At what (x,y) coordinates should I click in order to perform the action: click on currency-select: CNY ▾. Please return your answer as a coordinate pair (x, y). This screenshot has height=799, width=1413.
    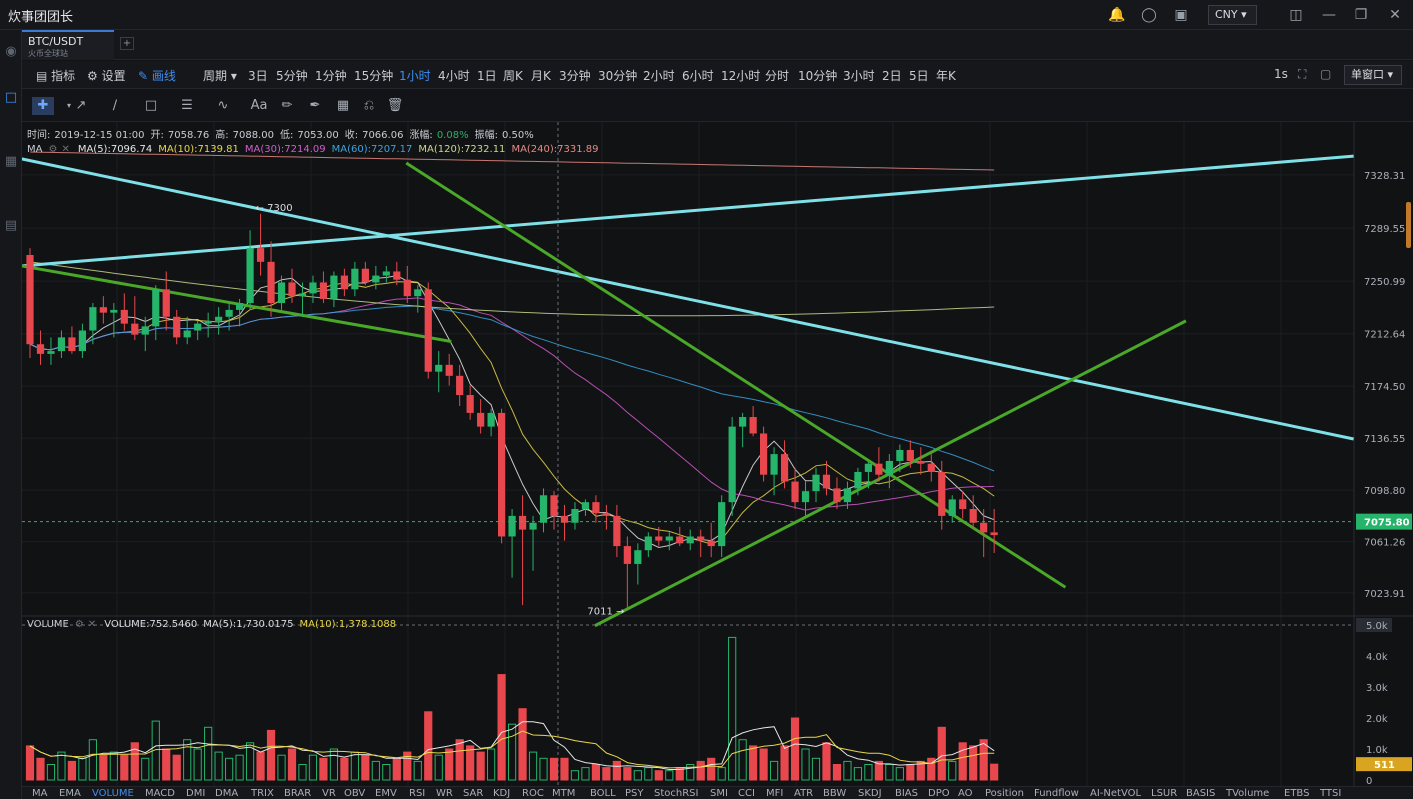
    Looking at the image, I should click on (1232, 15).